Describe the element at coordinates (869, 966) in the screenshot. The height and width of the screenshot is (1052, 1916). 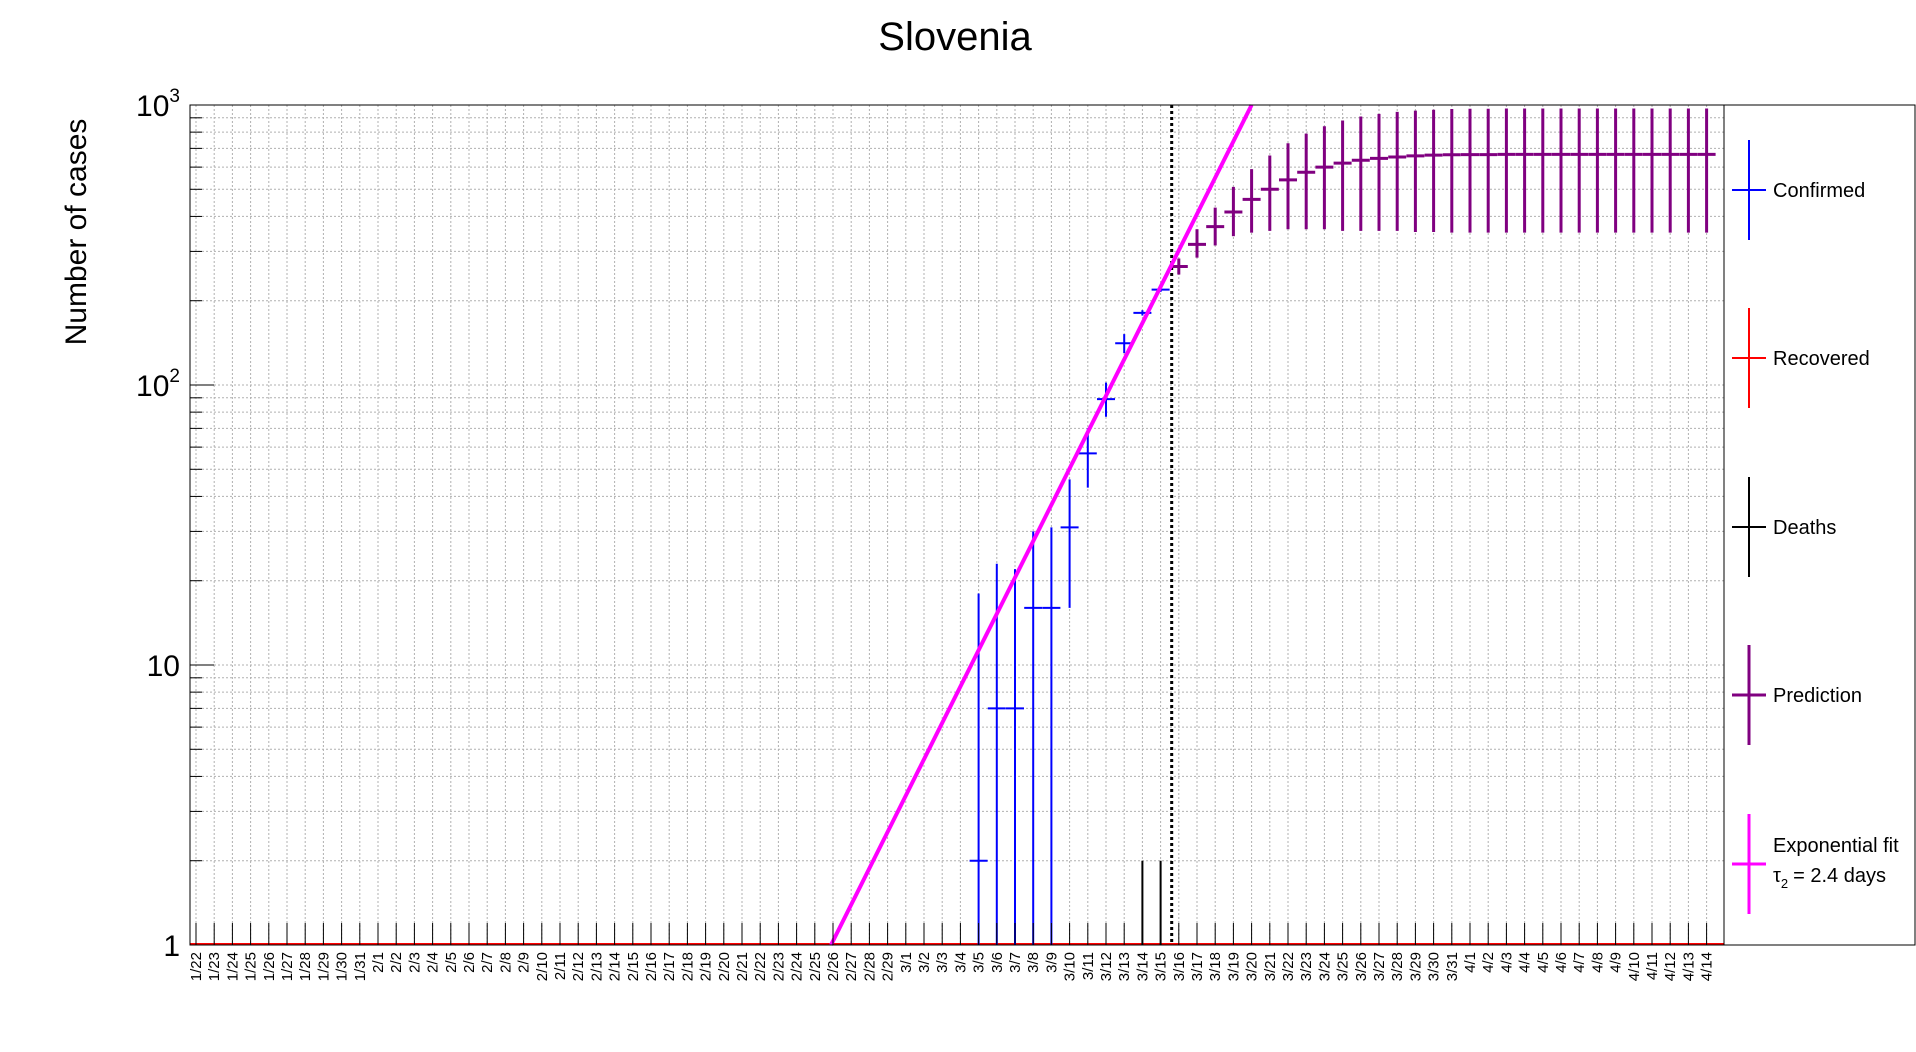
I see `x-tick-label: 2/28` at that location.